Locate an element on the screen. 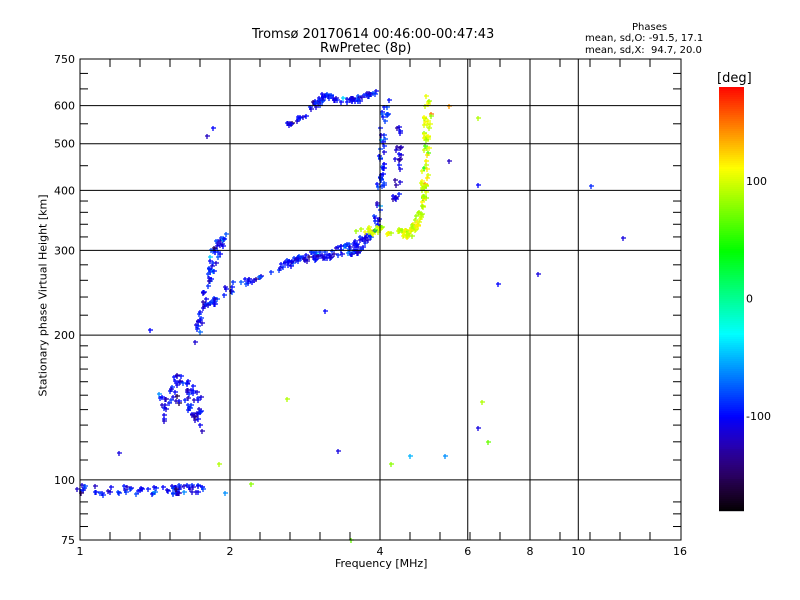 The height and width of the screenshot is (600, 800). colorbar-tick-label: 100 is located at coordinates (756, 181).